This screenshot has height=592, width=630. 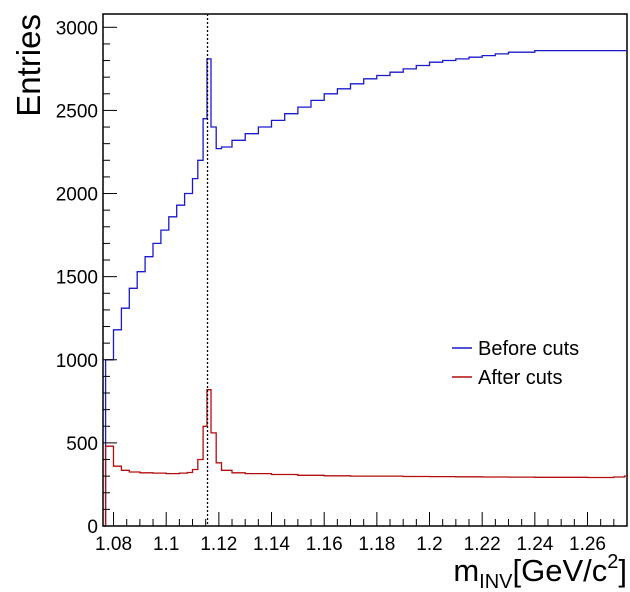 What do you see at coordinates (28, 65) in the screenshot?
I see `y-axis-title: Entries` at bounding box center [28, 65].